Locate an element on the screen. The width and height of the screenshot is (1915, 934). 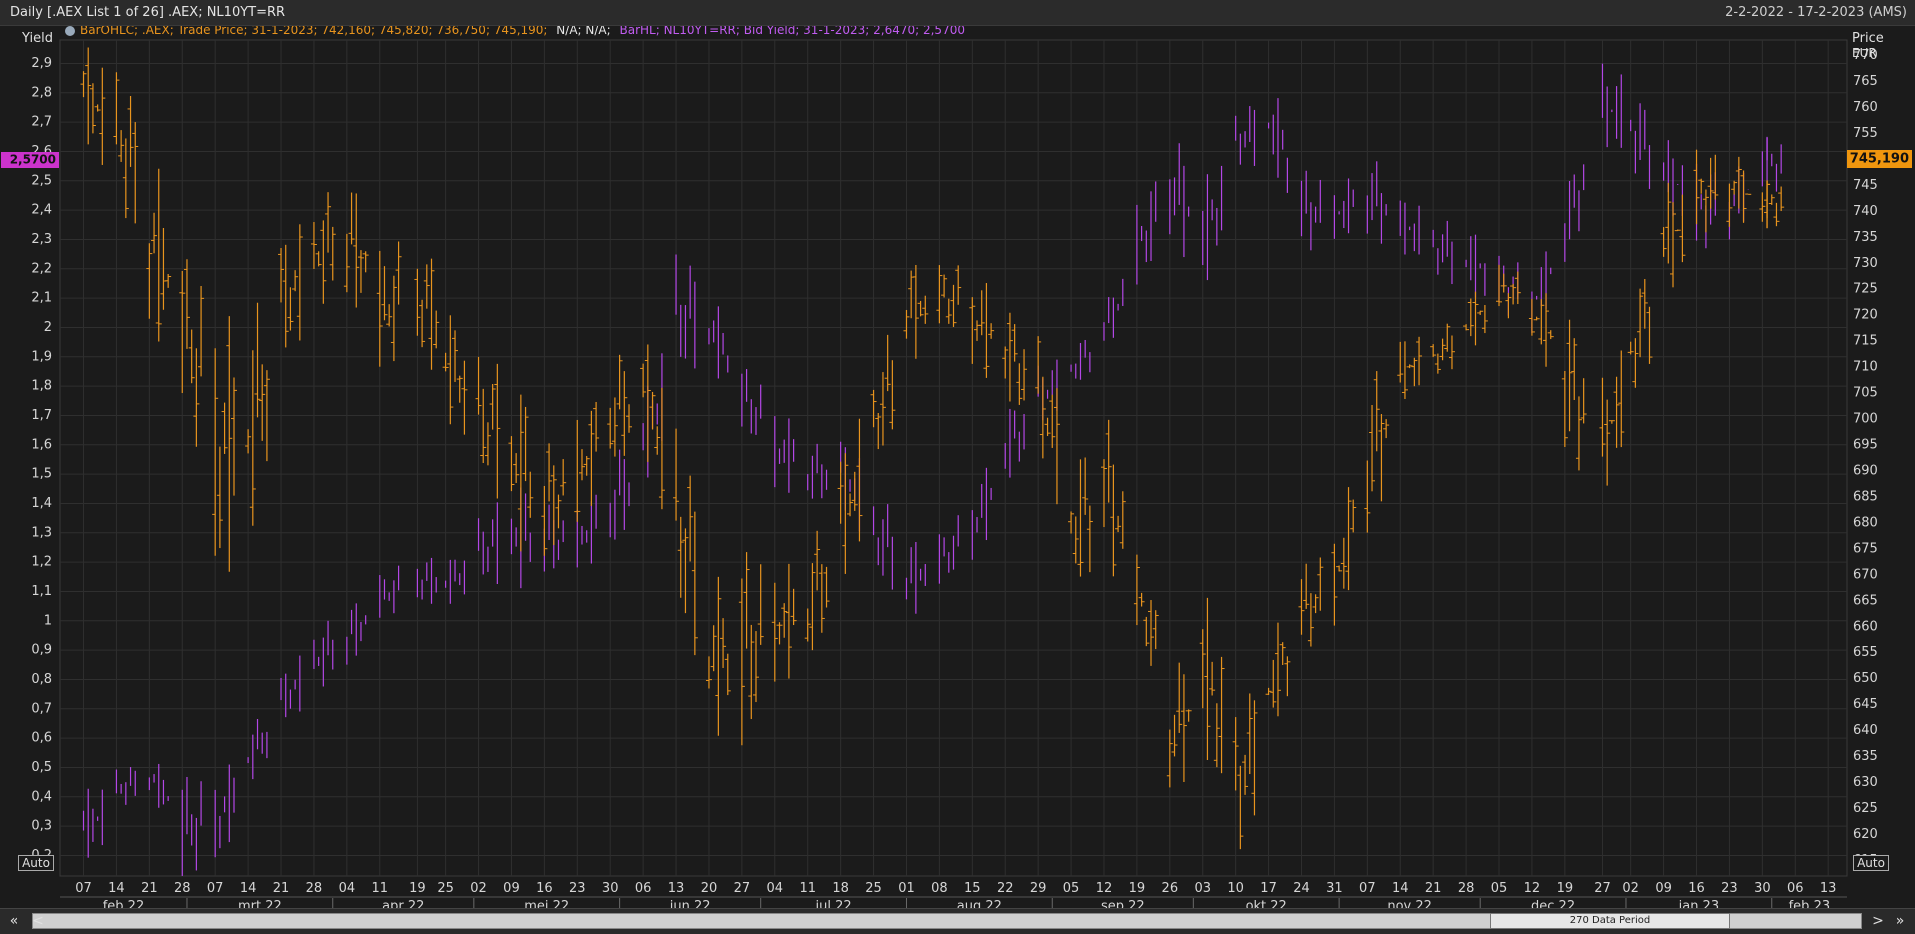
month-label: dec 22 is located at coordinates (1553, 903).